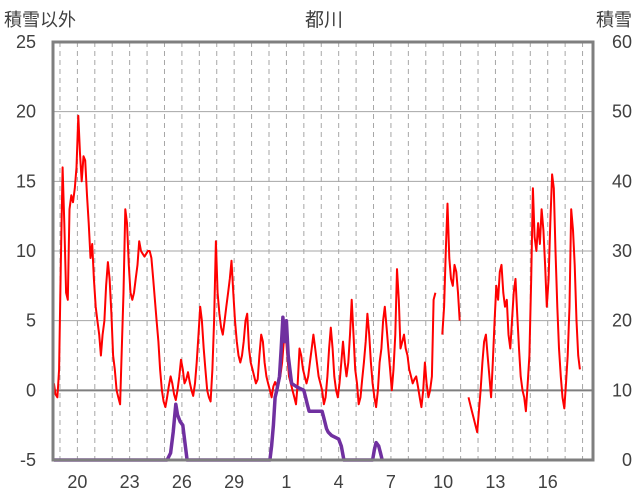  Describe the element at coordinates (622, 42) in the screenshot. I see `right-tick-label: 60` at that location.